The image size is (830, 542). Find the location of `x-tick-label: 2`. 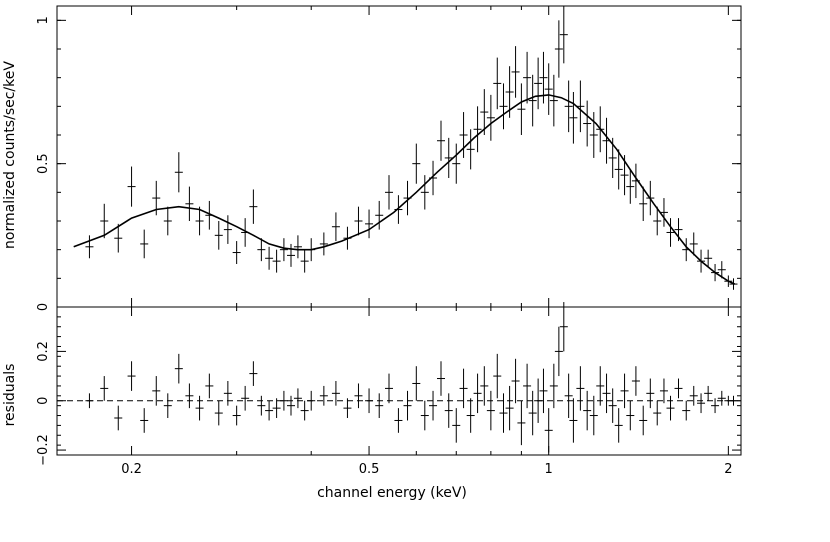

x-tick-label: 2 is located at coordinates (728, 469).